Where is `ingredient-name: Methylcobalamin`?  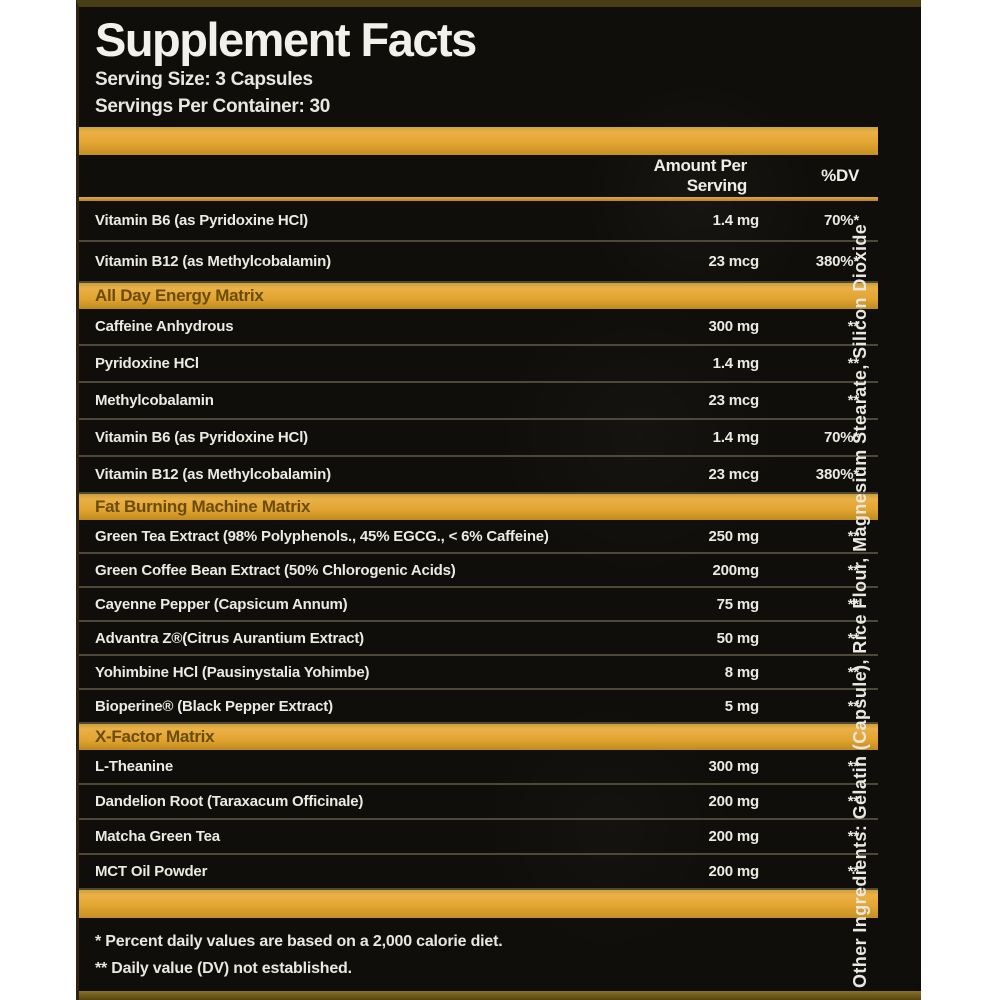
ingredient-name: Methylcobalamin is located at coordinates (154, 401).